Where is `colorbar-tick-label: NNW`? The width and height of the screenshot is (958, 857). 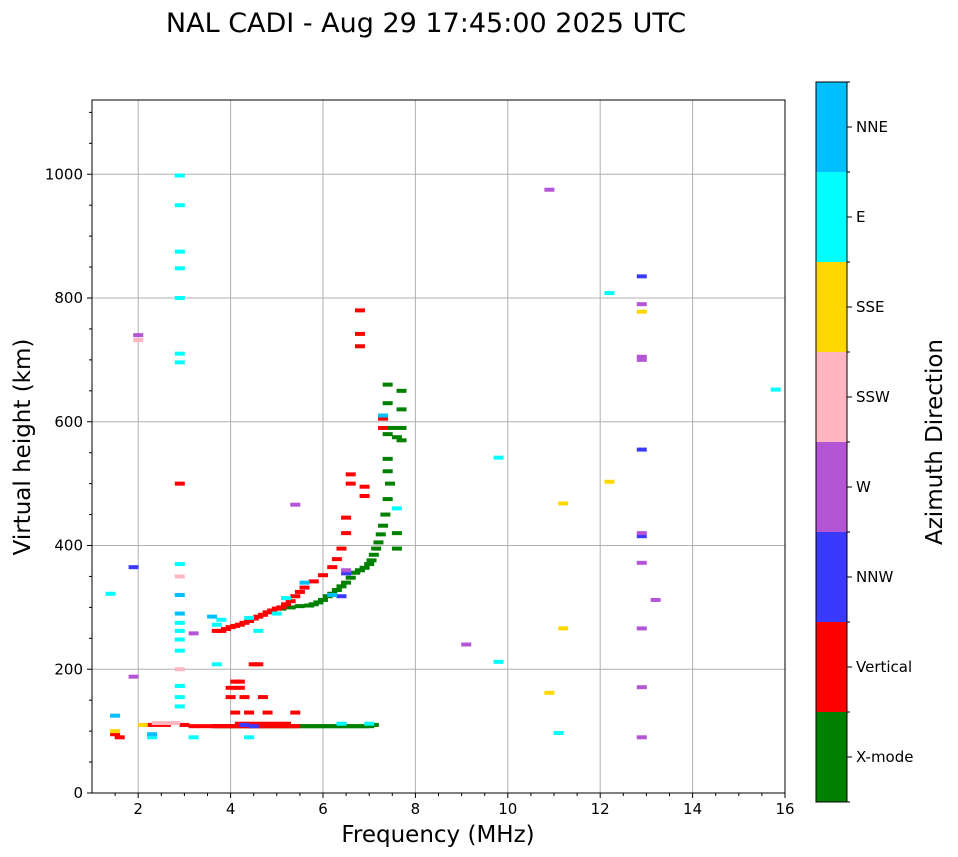
colorbar-tick-label: NNW is located at coordinates (874, 577).